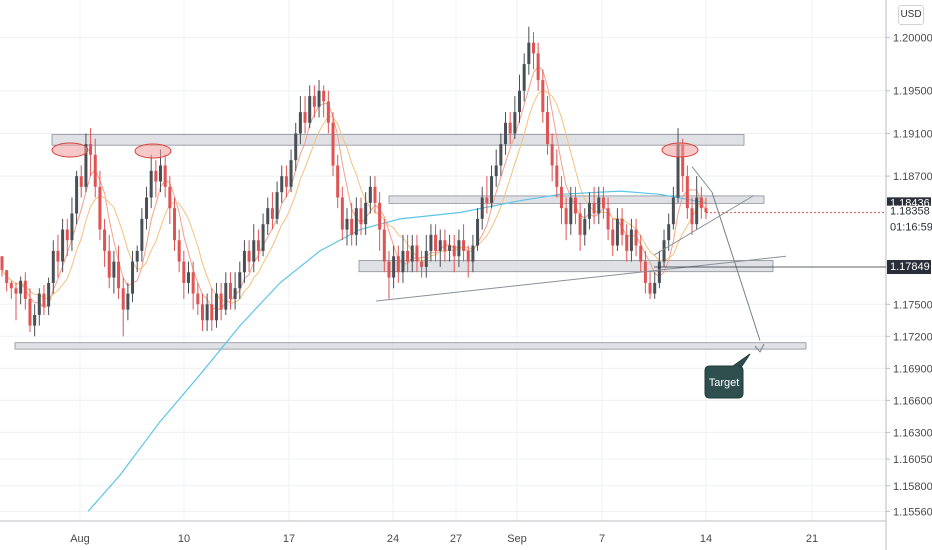 Image resolution: width=932 pixels, height=550 pixels. Describe the element at coordinates (812, 539) in the screenshot. I see `time-tick-label: 21` at that location.